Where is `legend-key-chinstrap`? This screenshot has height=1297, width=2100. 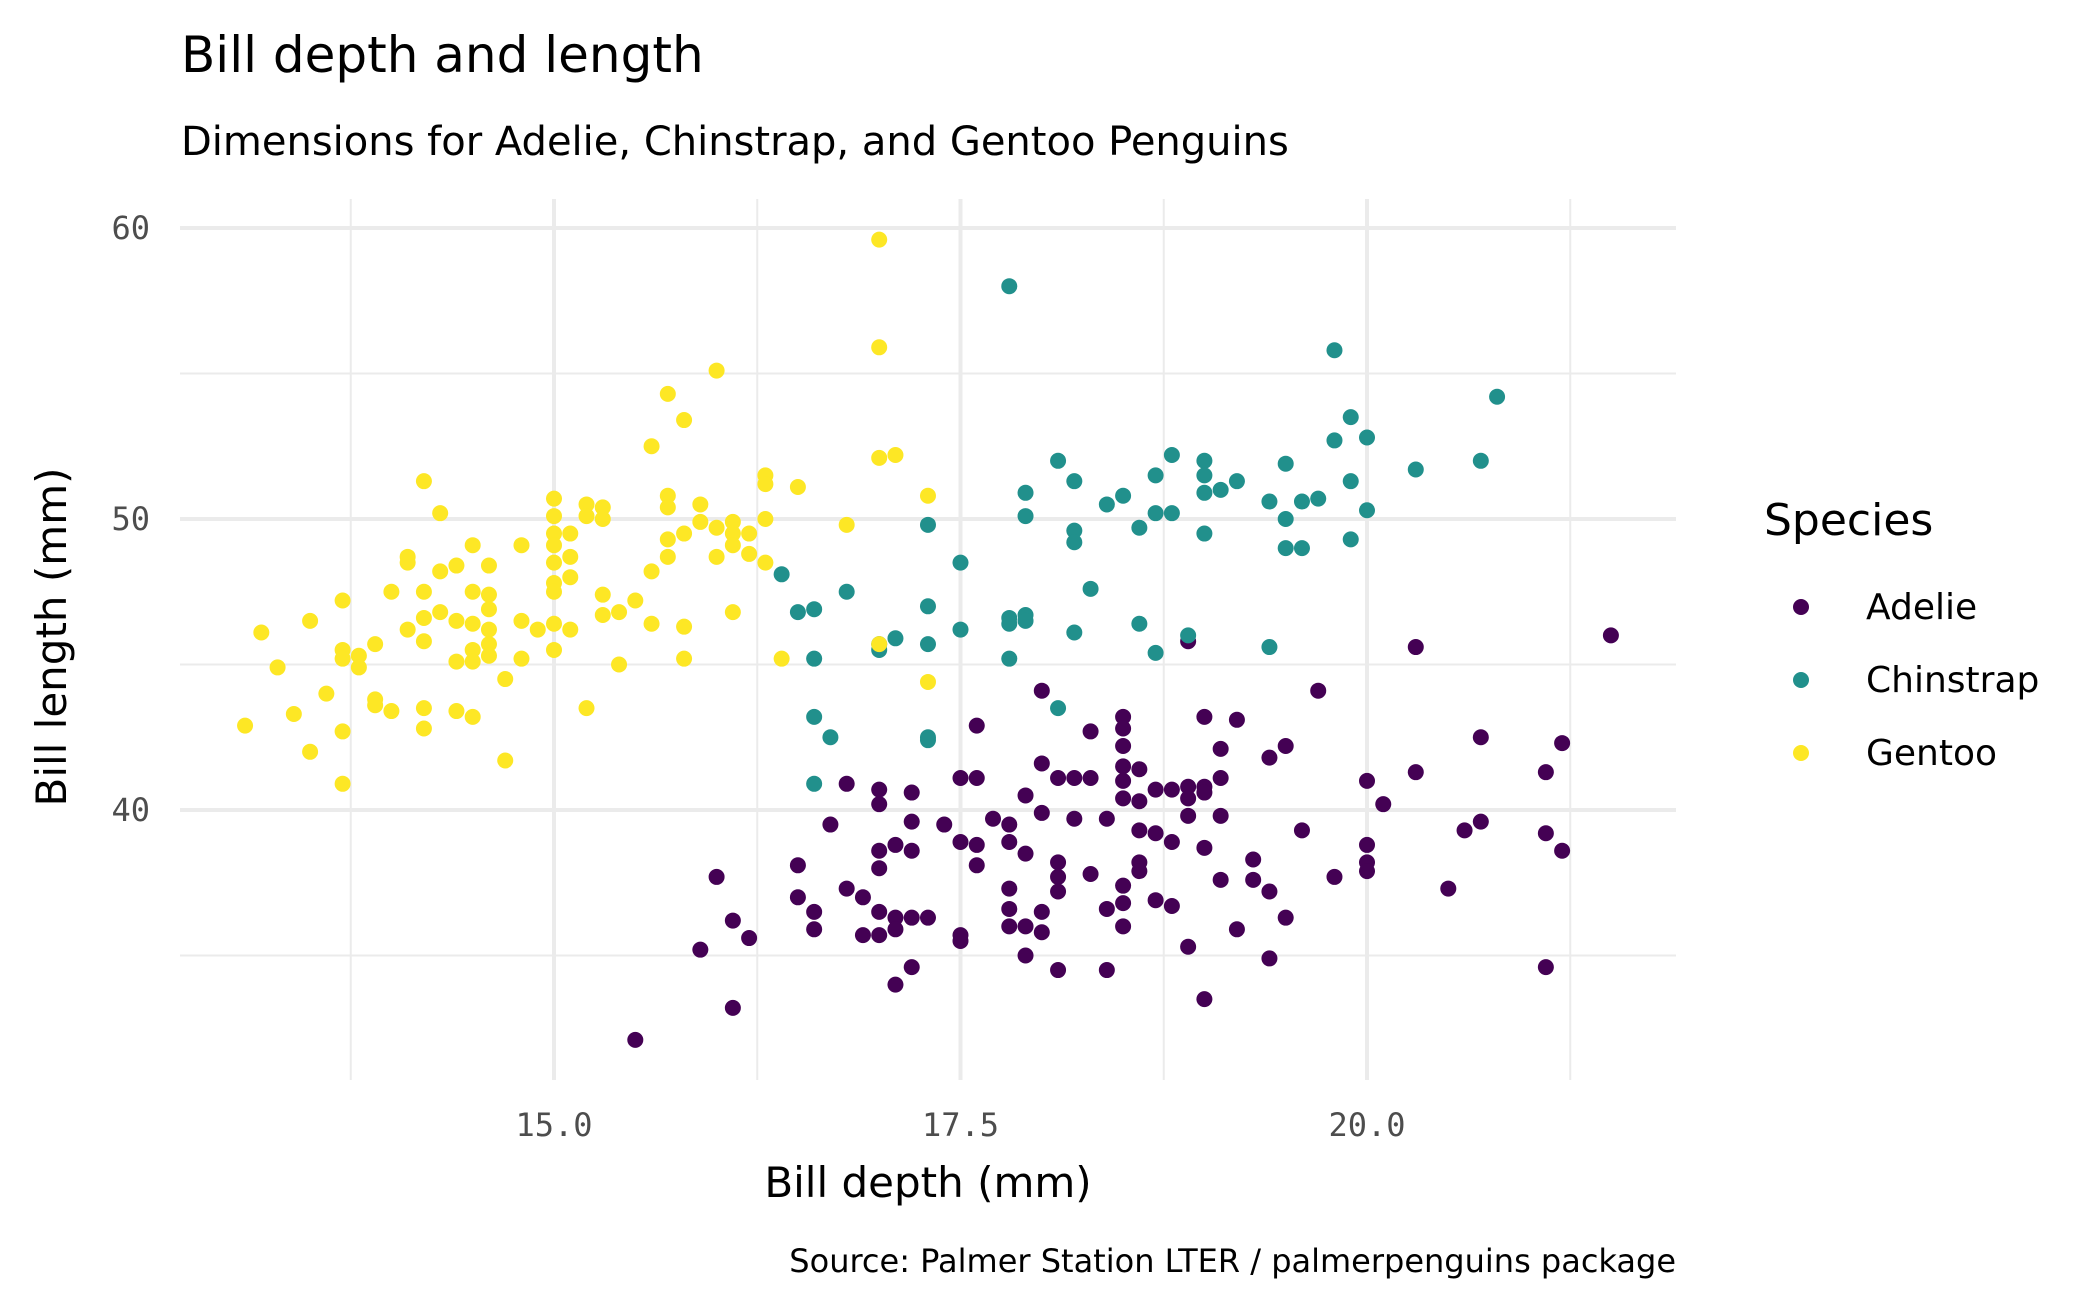
legend-key-chinstrap is located at coordinates (1801, 680).